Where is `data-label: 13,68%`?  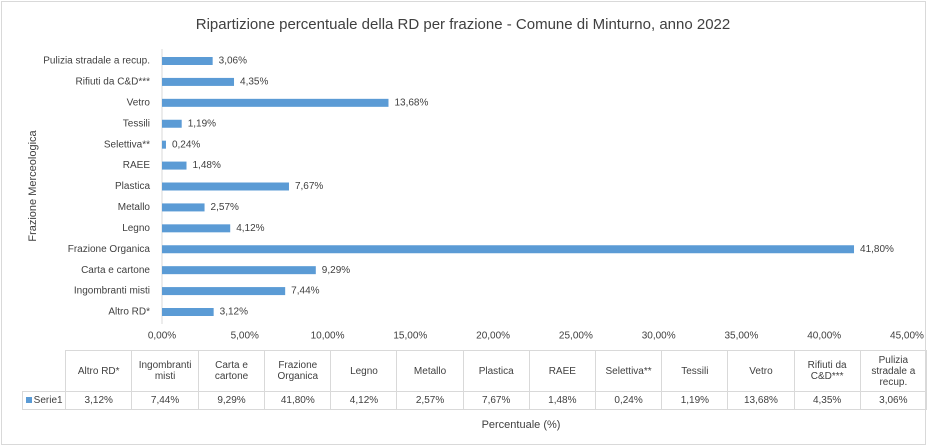
data-label: 13,68% is located at coordinates (411, 102).